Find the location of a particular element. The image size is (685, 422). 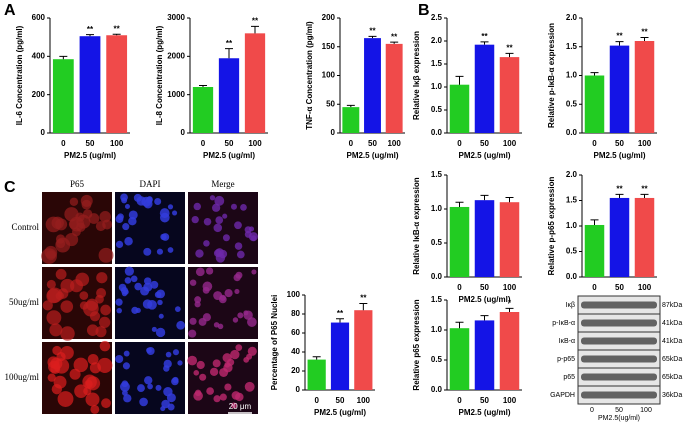

x-tick-label: 100 is located at coordinates (510, 143).